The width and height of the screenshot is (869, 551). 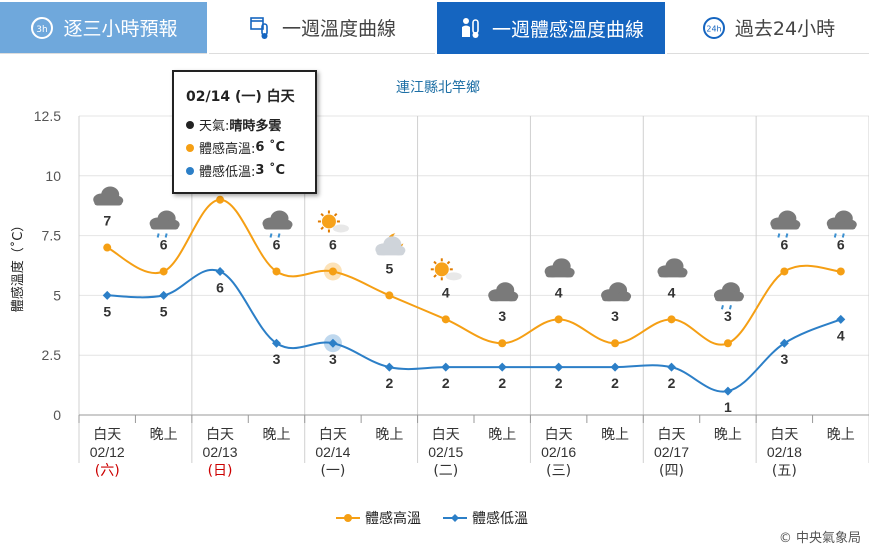 What do you see at coordinates (103, 28) in the screenshot?
I see `tab-3hr-forecast: 3h 逐三小時預報` at bounding box center [103, 28].